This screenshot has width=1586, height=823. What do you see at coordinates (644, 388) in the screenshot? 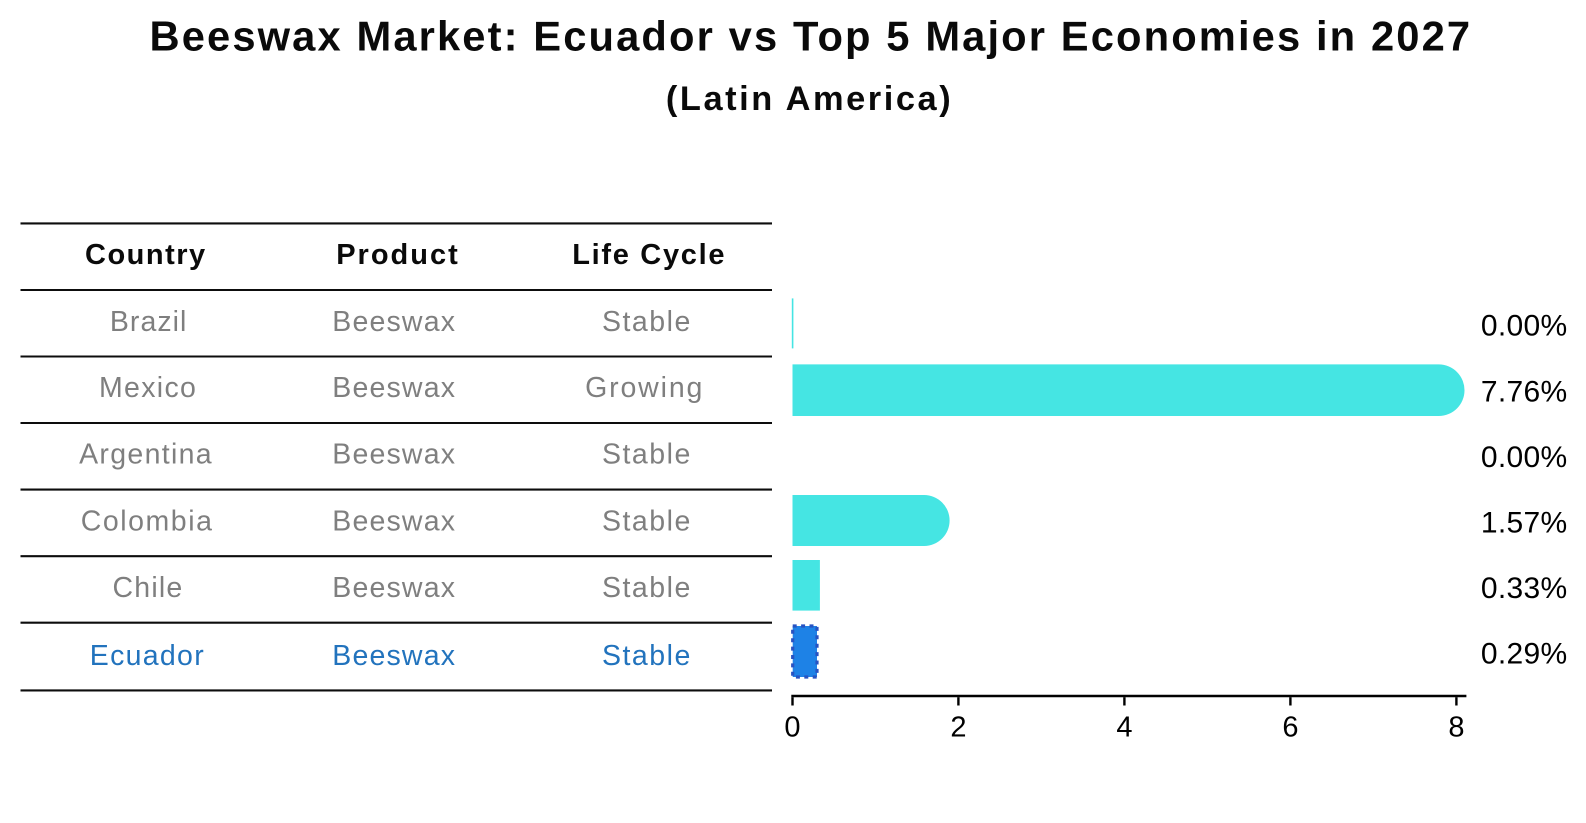
I see `svg-text: Growing` at bounding box center [644, 388].